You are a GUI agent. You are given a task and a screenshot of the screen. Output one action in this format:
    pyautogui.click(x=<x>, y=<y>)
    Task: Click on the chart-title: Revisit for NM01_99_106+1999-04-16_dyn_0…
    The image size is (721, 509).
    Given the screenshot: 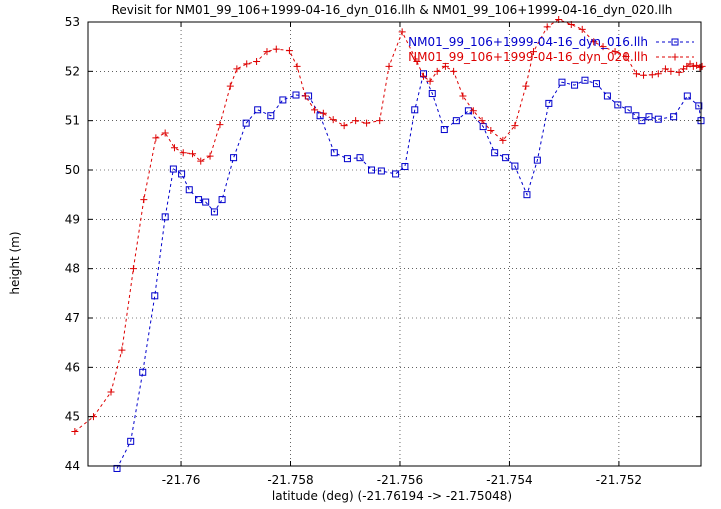 What is the action you would take?
    pyautogui.click(x=392, y=10)
    